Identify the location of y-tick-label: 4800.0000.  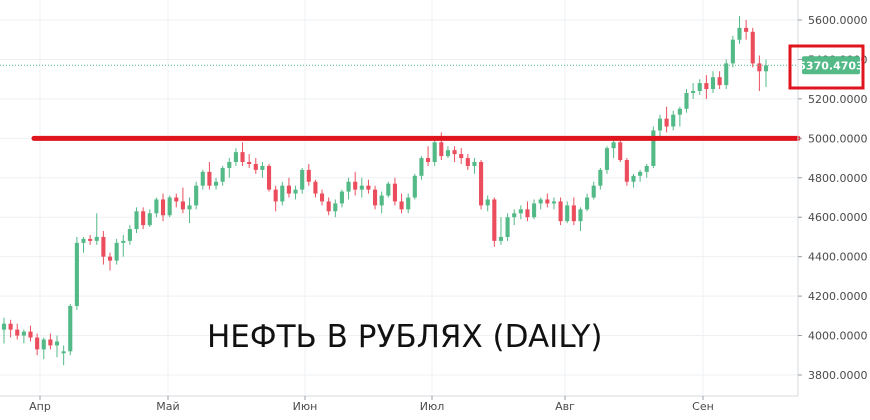
(838, 178).